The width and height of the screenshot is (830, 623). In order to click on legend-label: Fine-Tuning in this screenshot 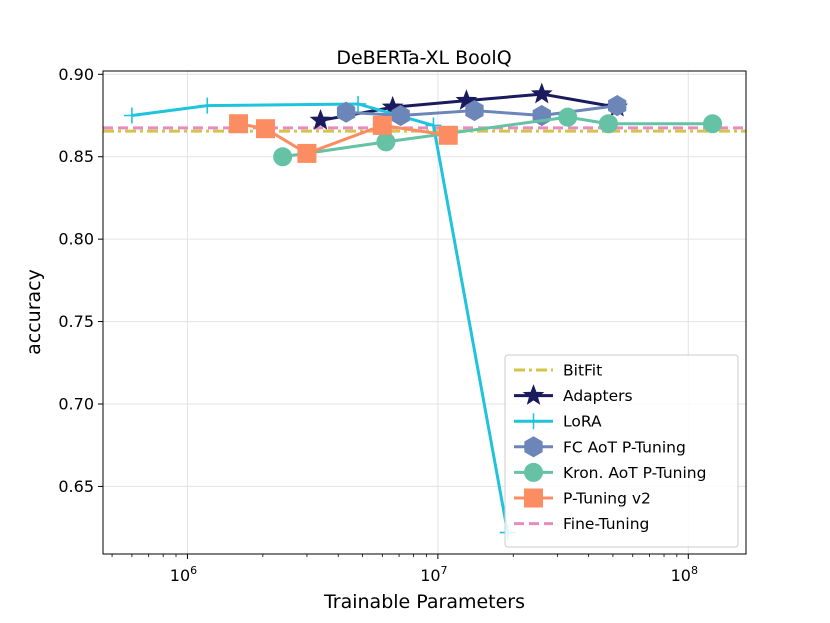, I will do `click(606, 524)`.